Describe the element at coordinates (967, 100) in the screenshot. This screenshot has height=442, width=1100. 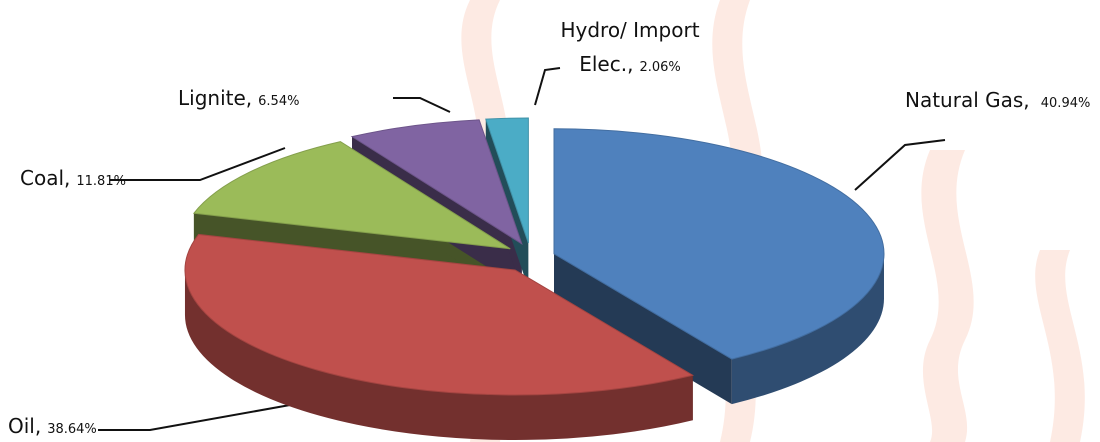
I see `category-label: Natural Gas,` at that location.